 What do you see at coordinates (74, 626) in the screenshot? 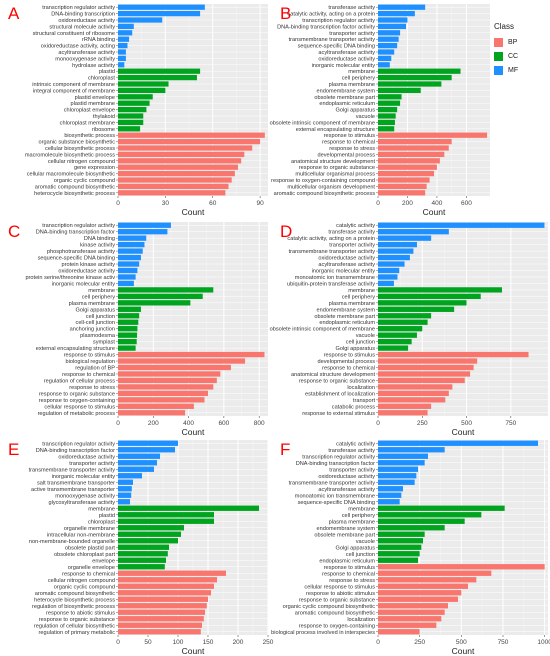
I see `category-label: regulation of cellular biosynthetic` at bounding box center [74, 626].